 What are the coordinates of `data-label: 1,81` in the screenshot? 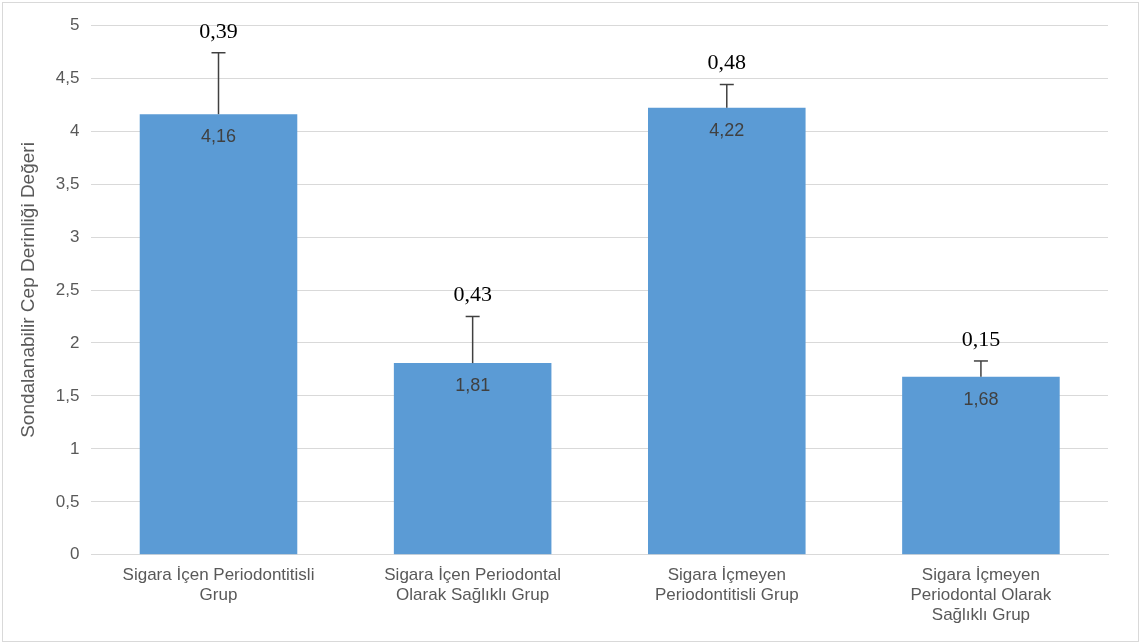 It's located at (473, 385).